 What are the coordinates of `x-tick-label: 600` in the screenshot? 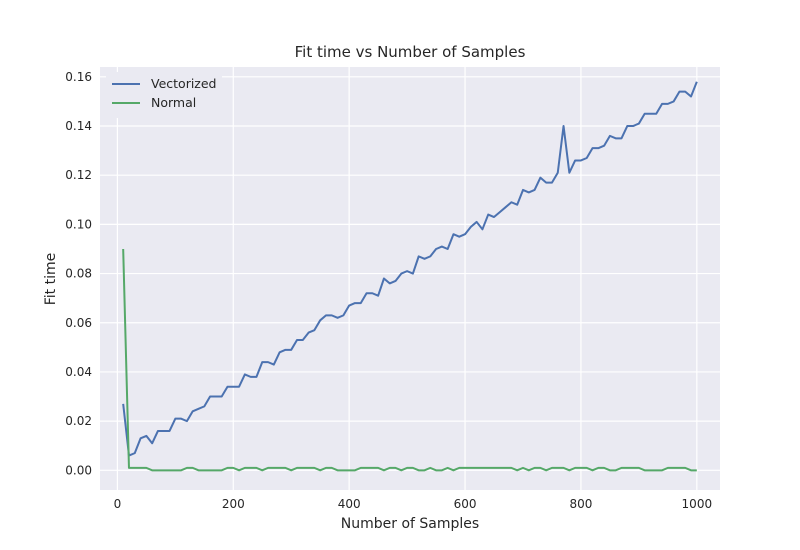 It's located at (465, 504).